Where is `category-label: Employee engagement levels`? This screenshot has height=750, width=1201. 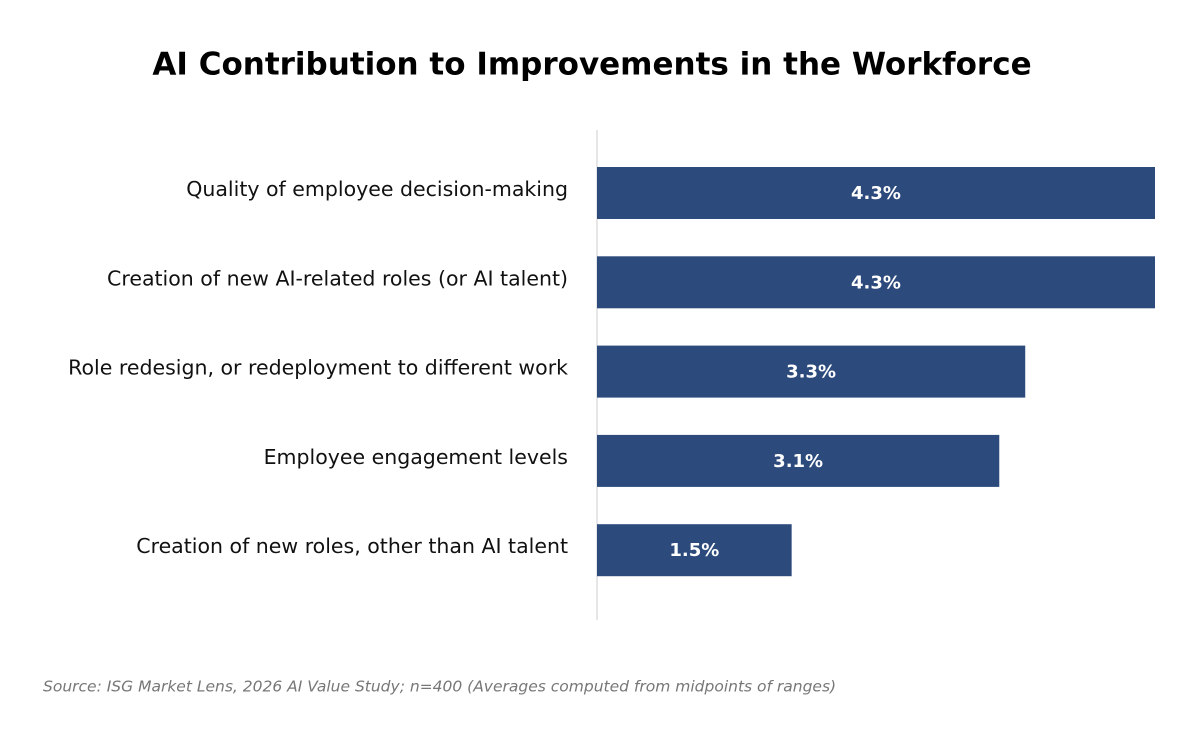 category-label: Employee engagement levels is located at coordinates (416, 457).